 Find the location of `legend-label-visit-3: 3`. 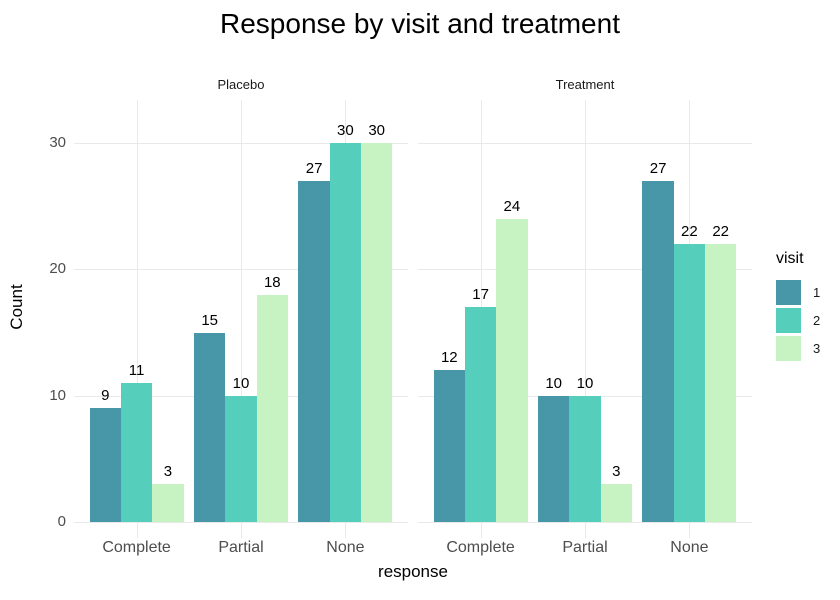

legend-label-visit-3: 3 is located at coordinates (817, 348).